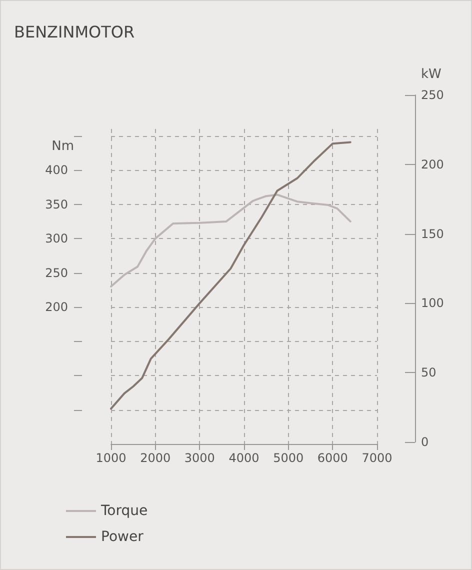 The width and height of the screenshot is (472, 570). Describe the element at coordinates (332, 458) in the screenshot. I see `x-tick-label: 6000` at that location.